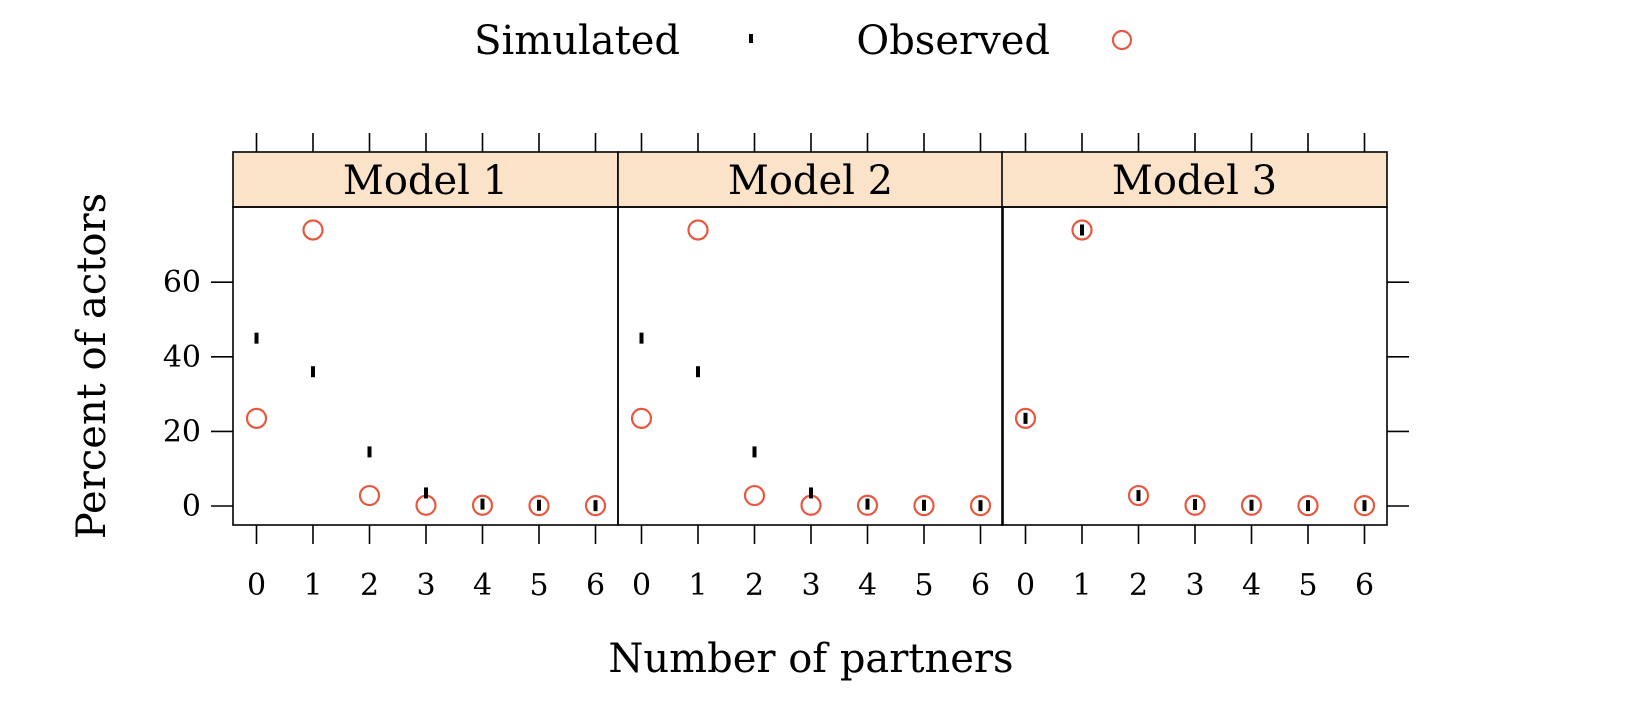 The image size is (1637, 712). Describe the element at coordinates (182, 282) in the screenshot. I see `y-tick-label: 60` at that location.